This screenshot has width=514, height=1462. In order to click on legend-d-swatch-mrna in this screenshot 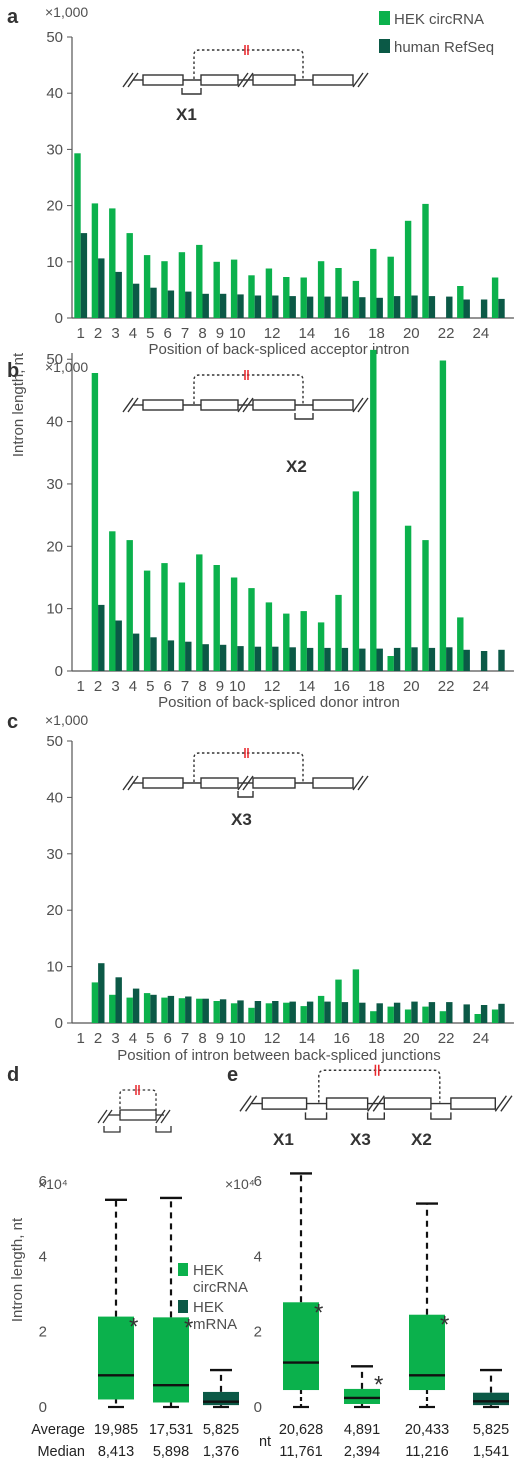, I will do `click(183, 1306)`.